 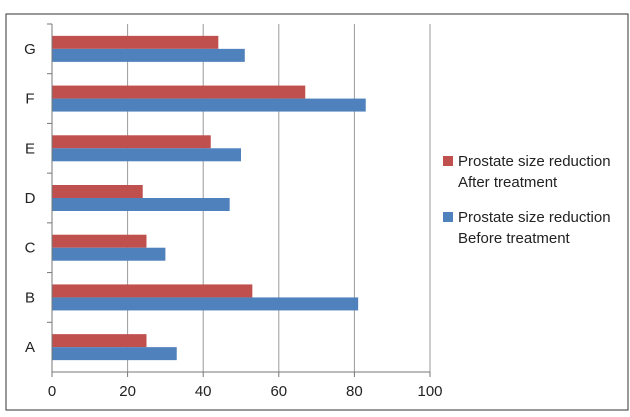 What do you see at coordinates (448, 217) in the screenshot?
I see `legend-swatch-before` at bounding box center [448, 217].